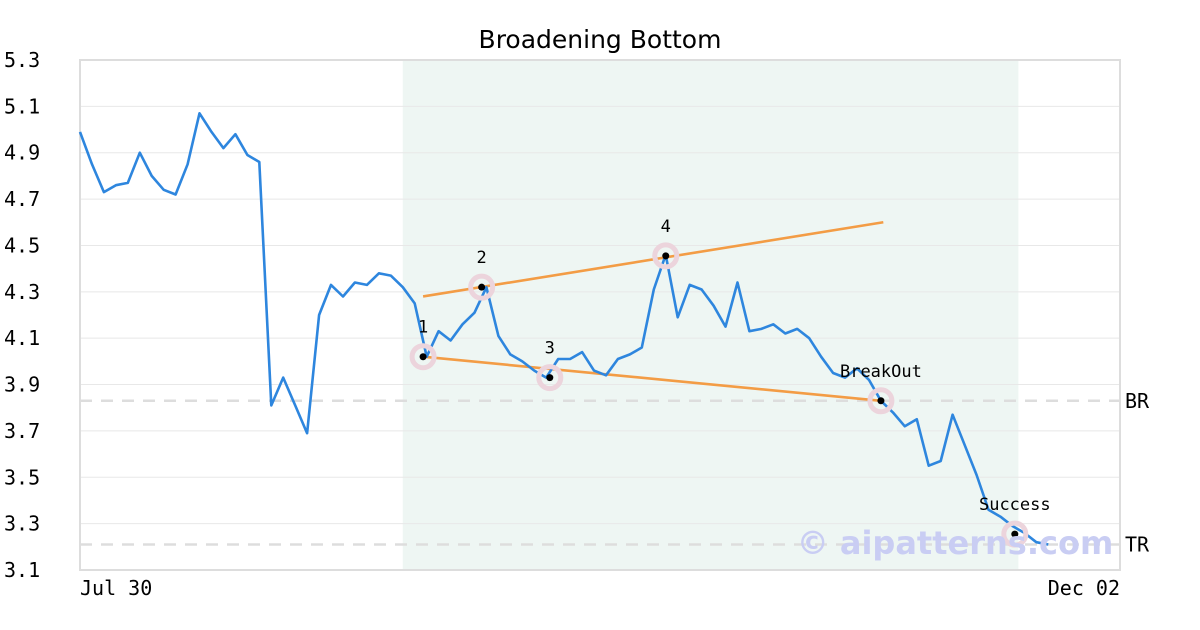  What do you see at coordinates (22, 431) in the screenshot?
I see `y-tick-label: 3.7` at bounding box center [22, 431].